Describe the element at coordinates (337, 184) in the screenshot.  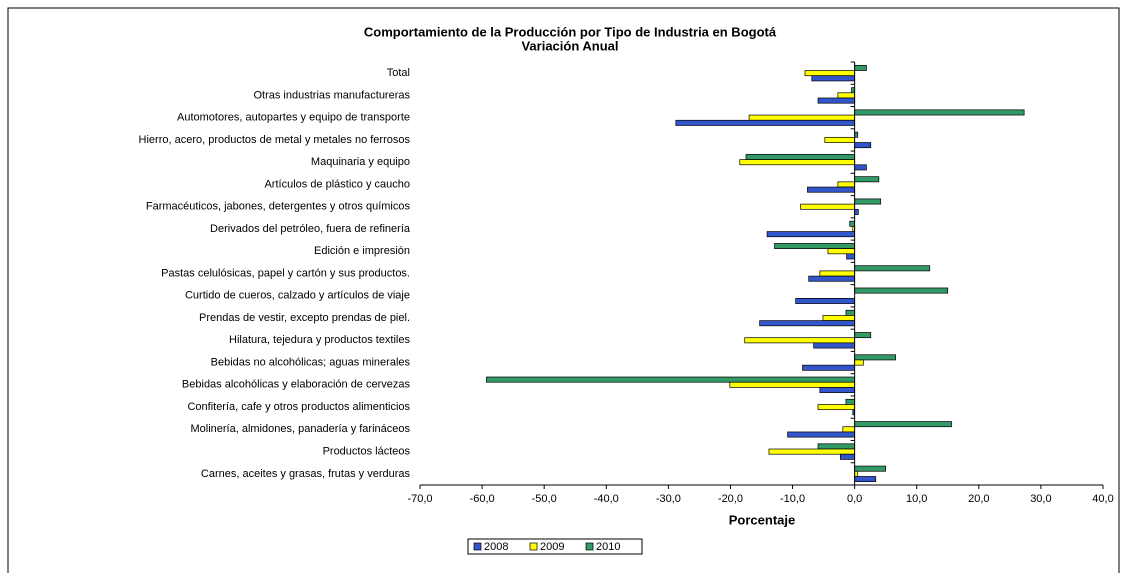
I see `category-label: Artículos de plástico y caucho` at that location.